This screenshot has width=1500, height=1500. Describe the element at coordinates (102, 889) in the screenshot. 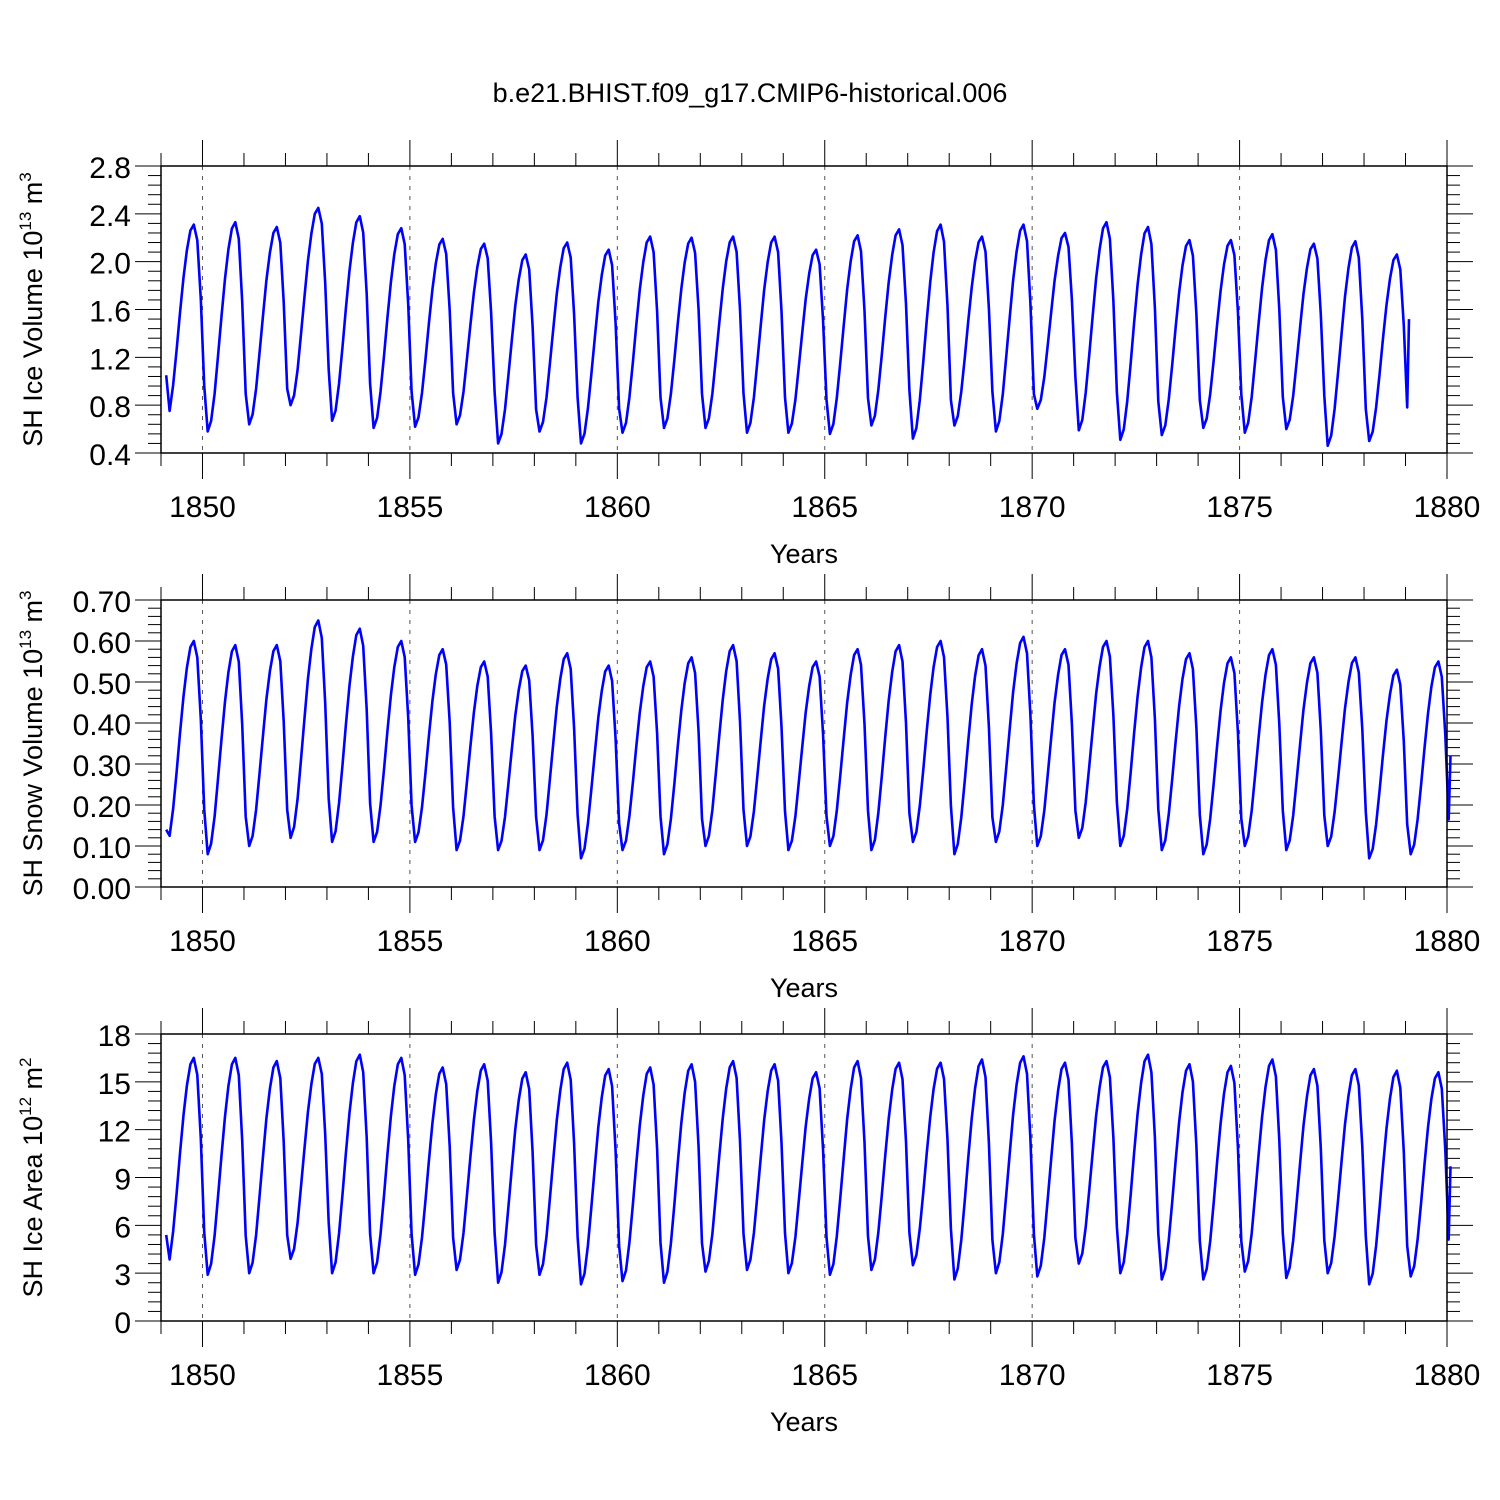

I see `y-tick-label: 0.00` at that location.